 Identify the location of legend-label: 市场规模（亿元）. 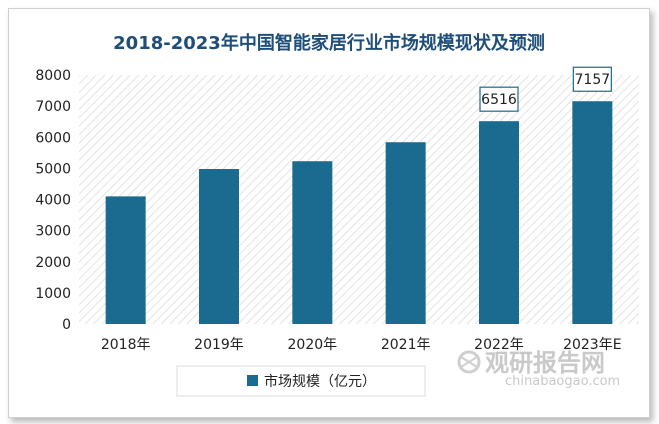
(320, 381).